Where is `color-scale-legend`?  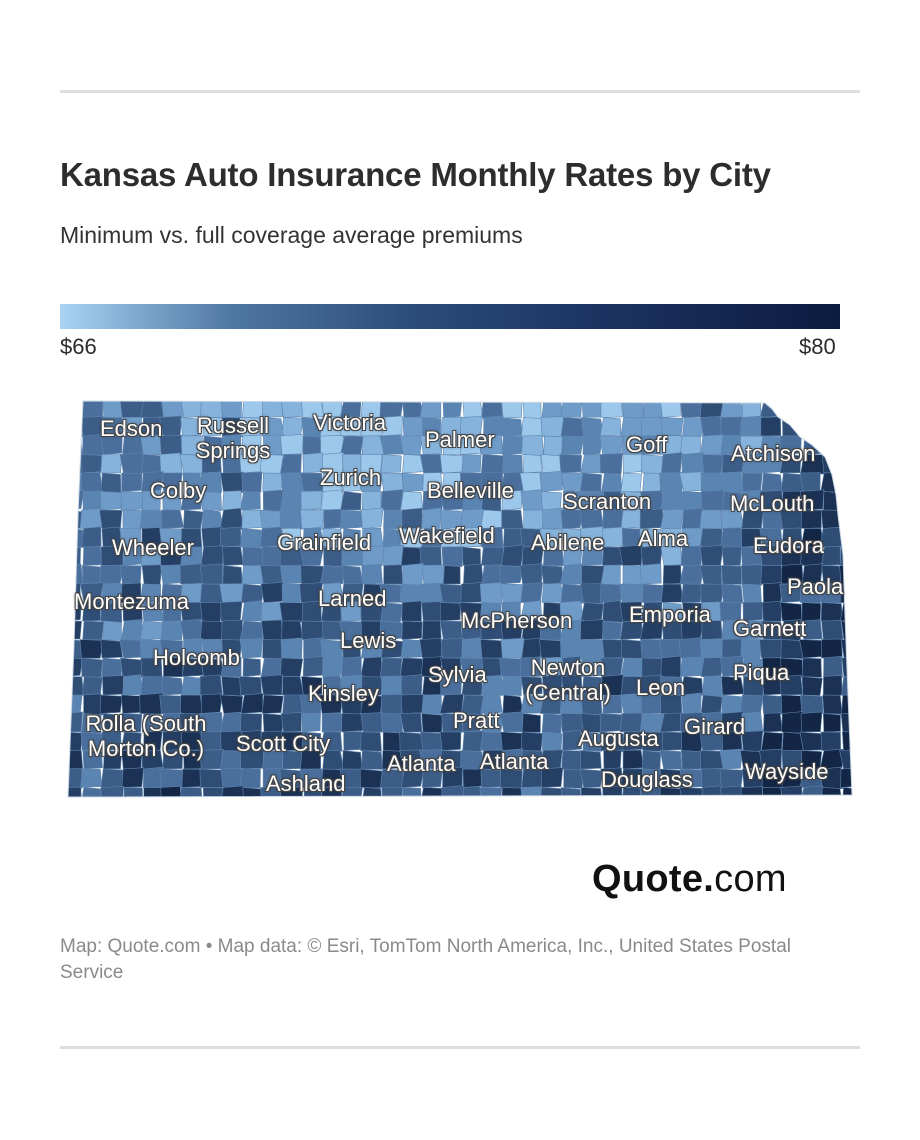 color-scale-legend is located at coordinates (450, 316).